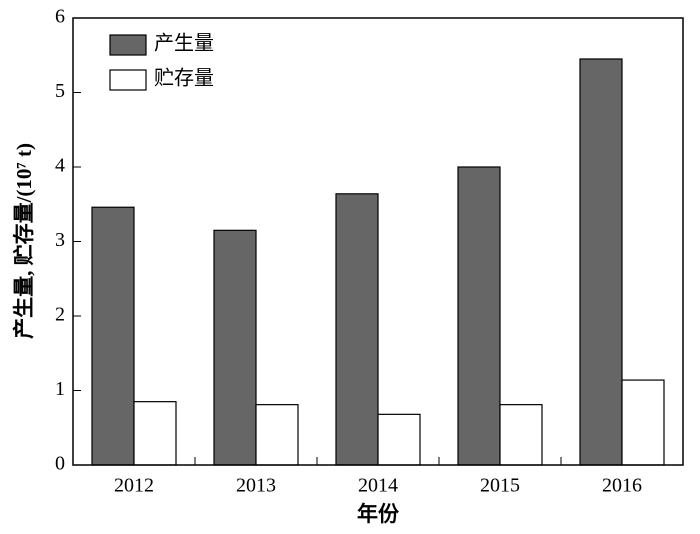  I want to click on y-tick-label: 2, so click(60, 315).